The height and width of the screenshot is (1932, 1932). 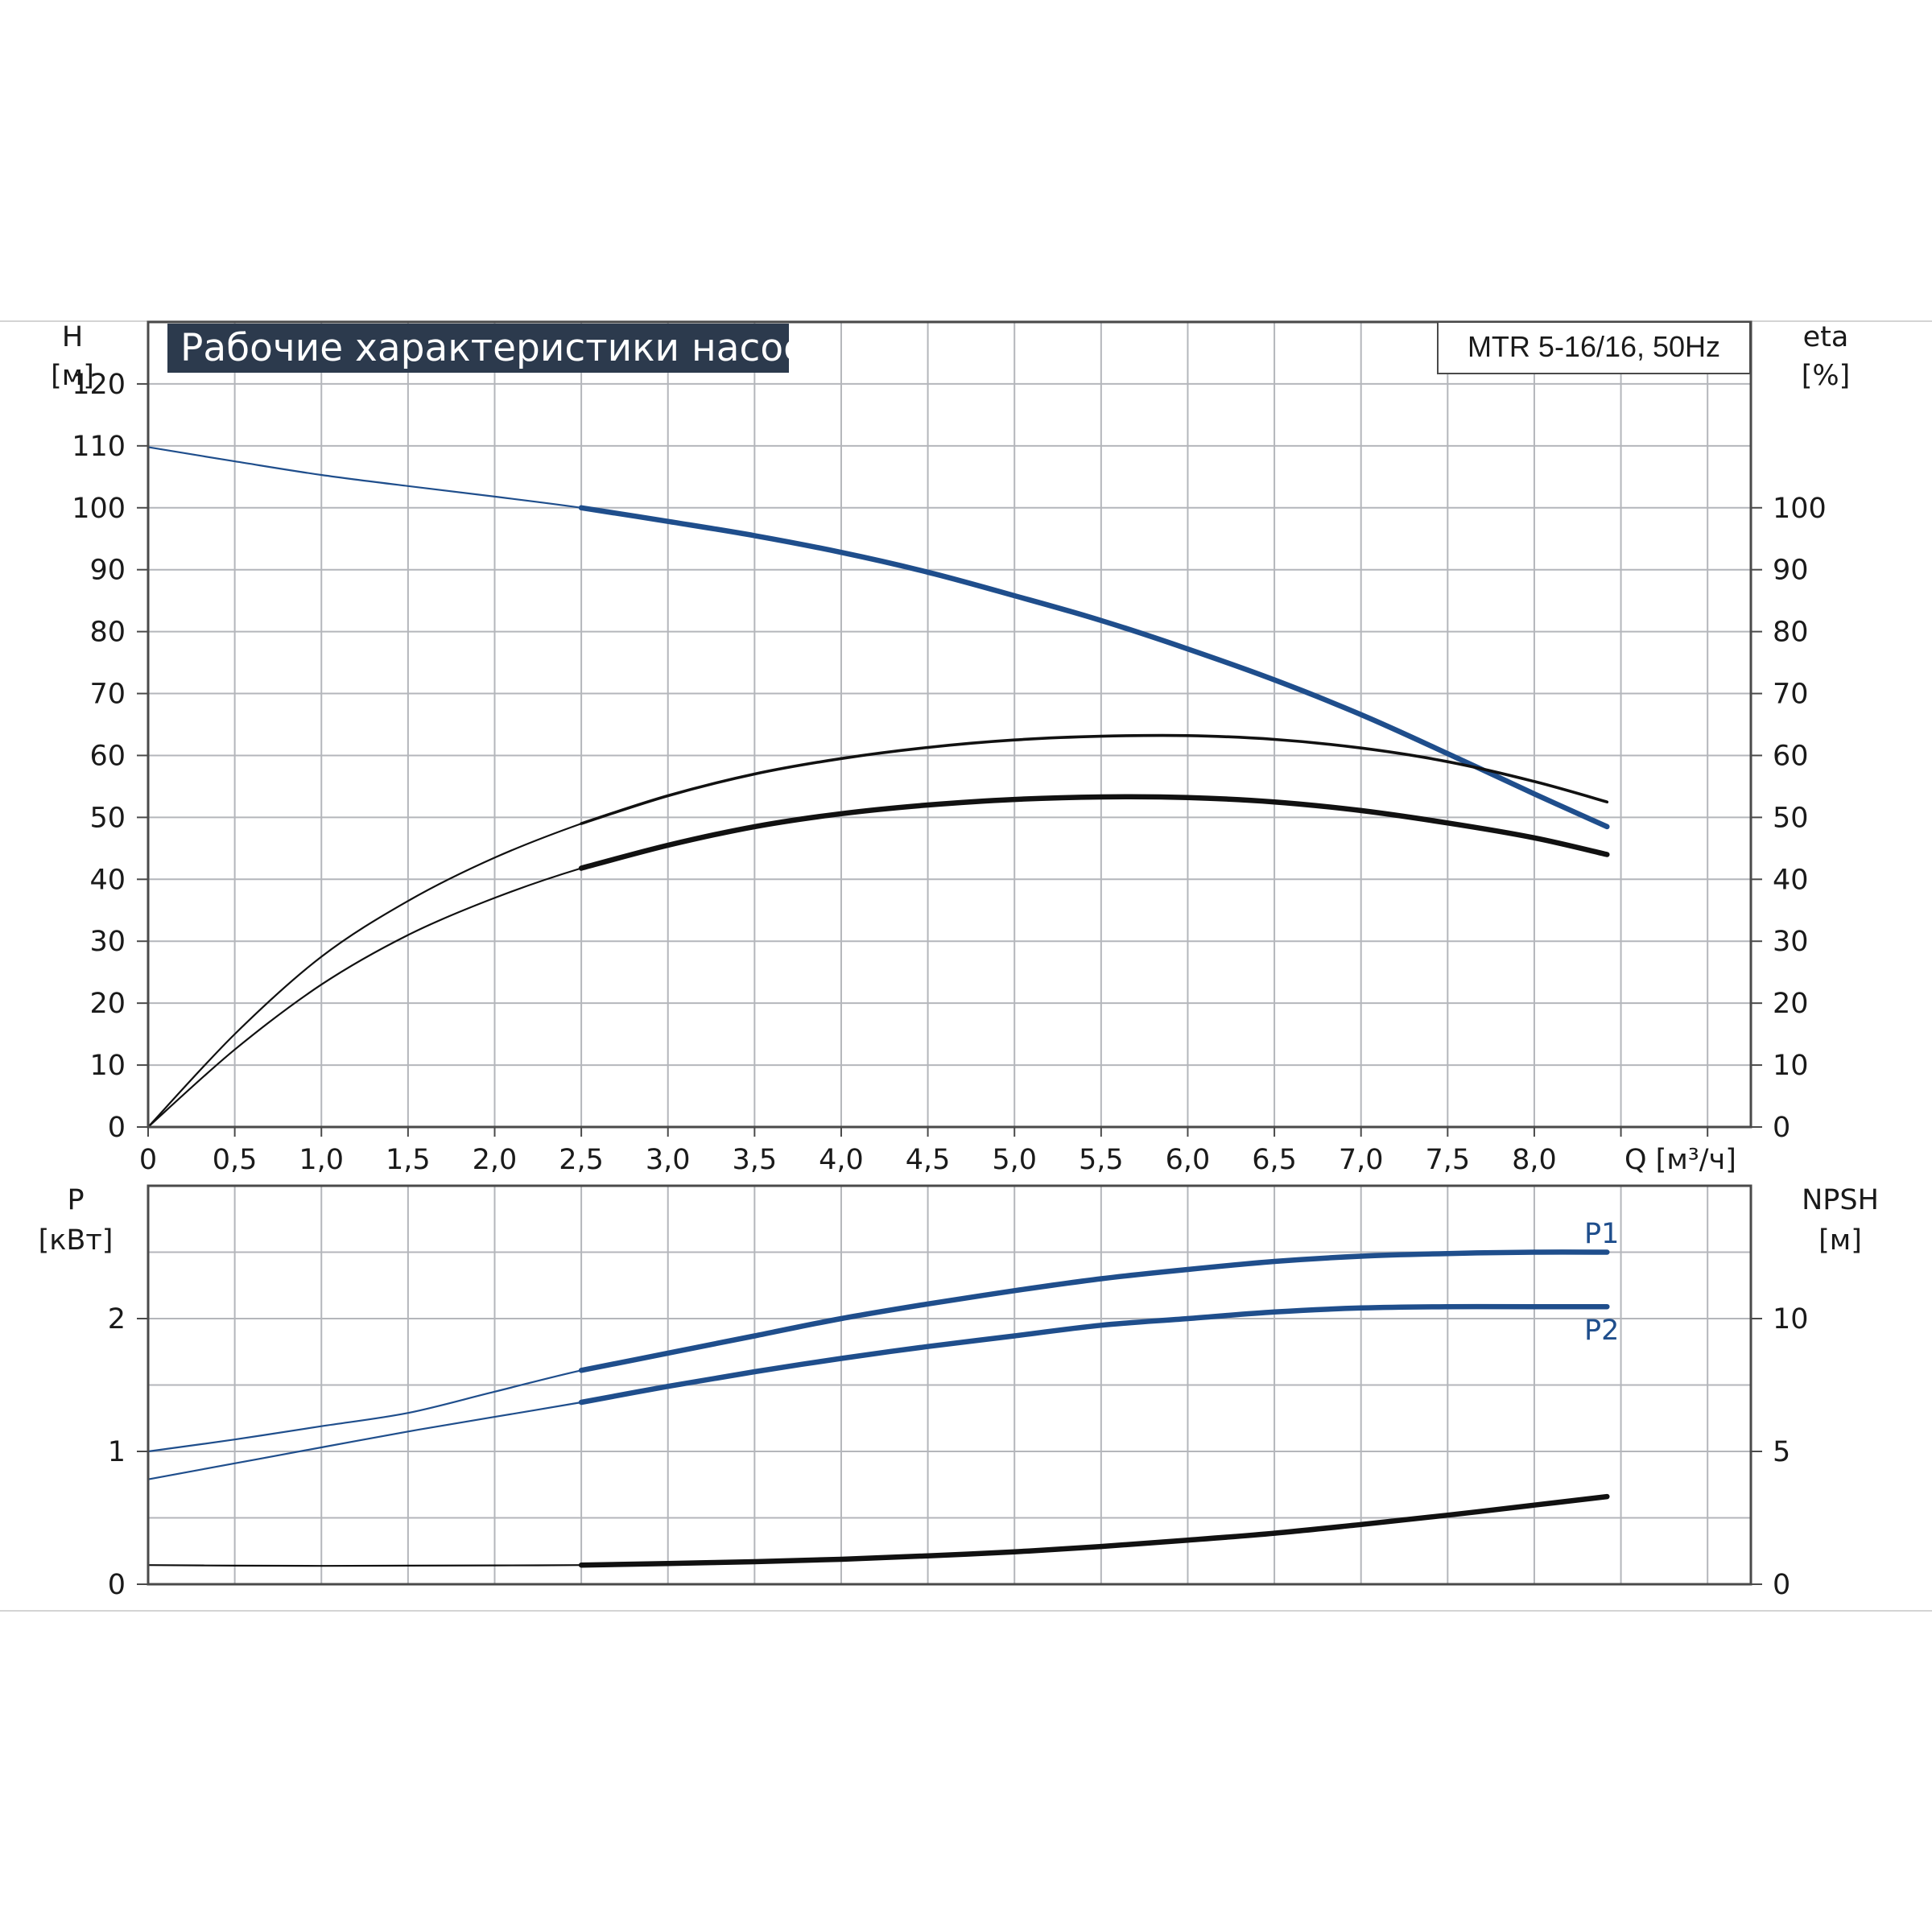 What do you see at coordinates (1791, 1004) in the screenshot?
I see `eta-tick-label: 20` at bounding box center [1791, 1004].